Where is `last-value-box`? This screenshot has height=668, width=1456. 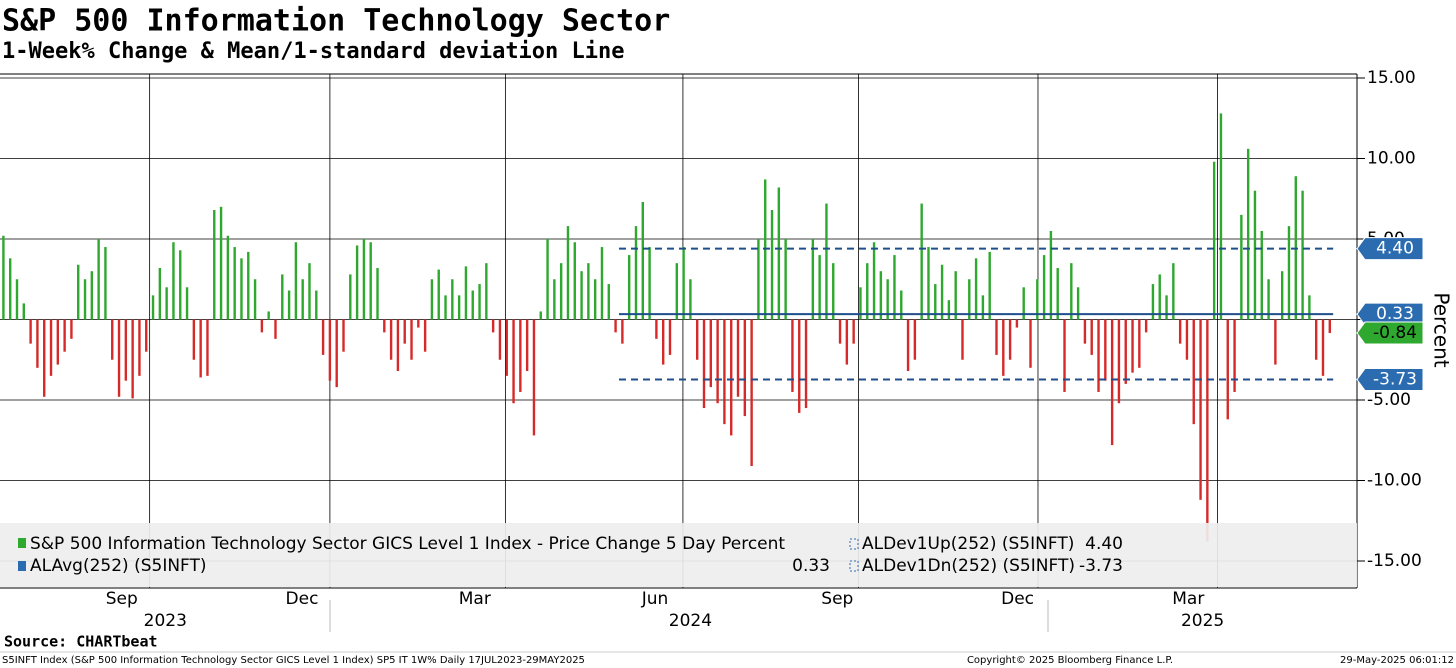 last-value-box is located at coordinates (1390, 333).